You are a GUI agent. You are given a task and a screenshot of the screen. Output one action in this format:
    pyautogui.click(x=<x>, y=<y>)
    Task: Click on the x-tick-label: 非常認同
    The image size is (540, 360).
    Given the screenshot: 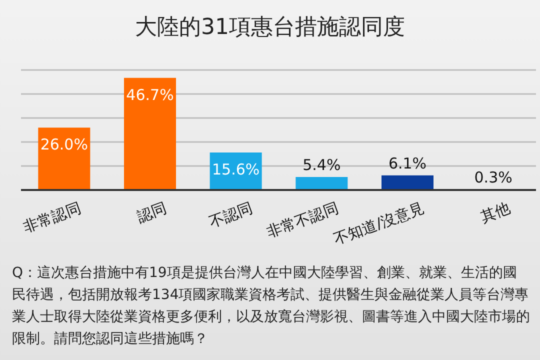 What is the action you would take?
    pyautogui.click(x=52, y=217)
    